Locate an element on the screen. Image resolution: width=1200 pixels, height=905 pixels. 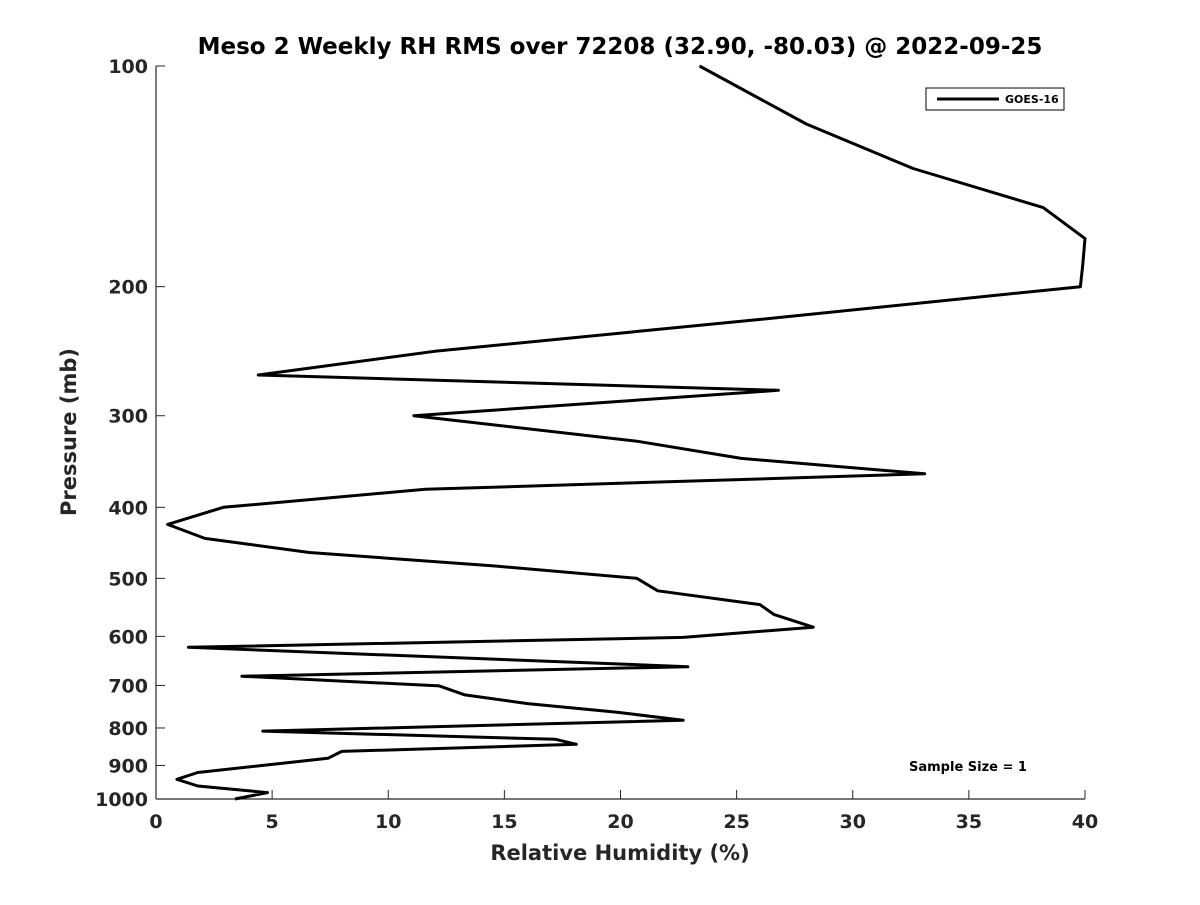
y-tick-label: 800 is located at coordinates (128, 729).